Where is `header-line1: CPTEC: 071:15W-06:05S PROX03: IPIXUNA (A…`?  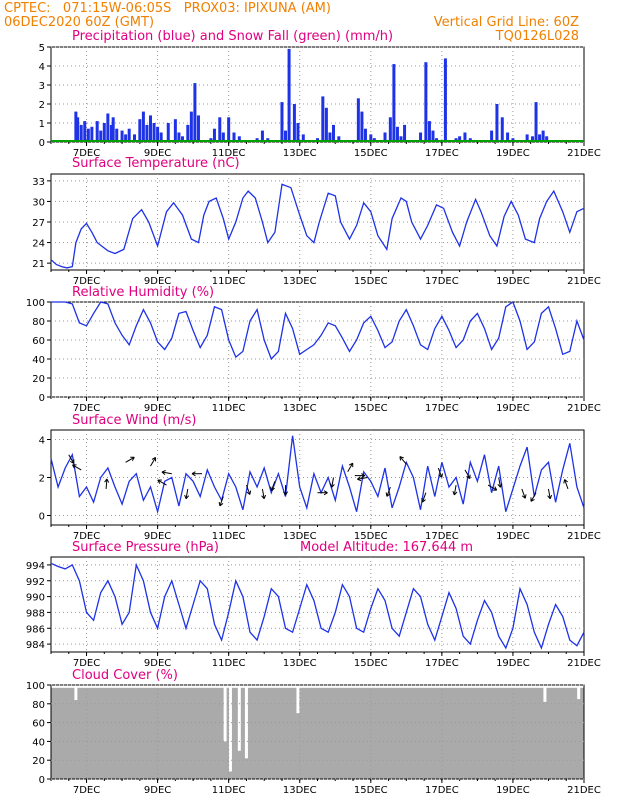 header-line1: CPTEC: 071:15W-06:05S PROX03: IPIXUNA (A… is located at coordinates (167, 8).